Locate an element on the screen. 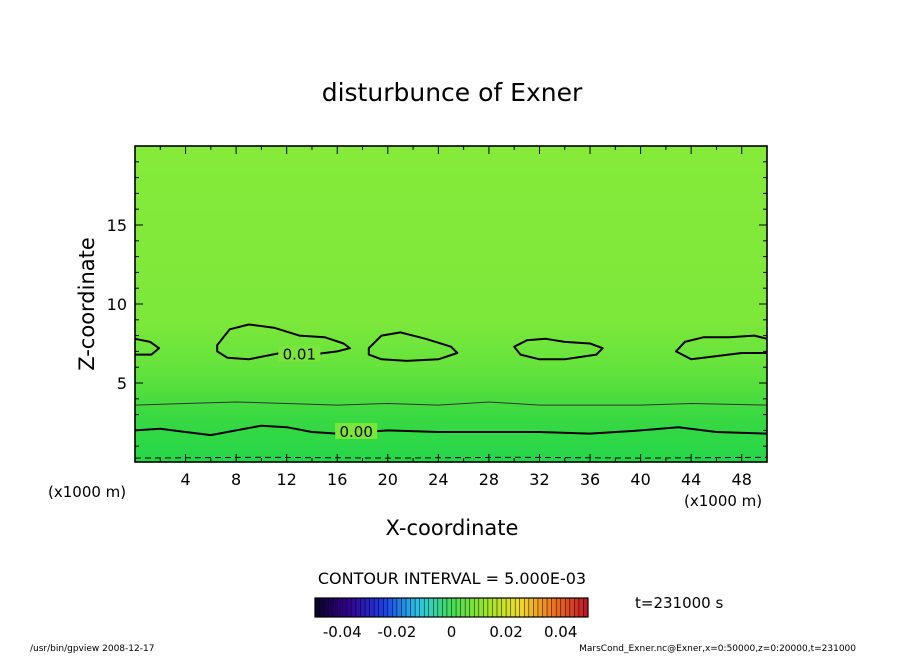 The width and height of the screenshot is (904, 658). x-tick-label: 12 is located at coordinates (287, 479).